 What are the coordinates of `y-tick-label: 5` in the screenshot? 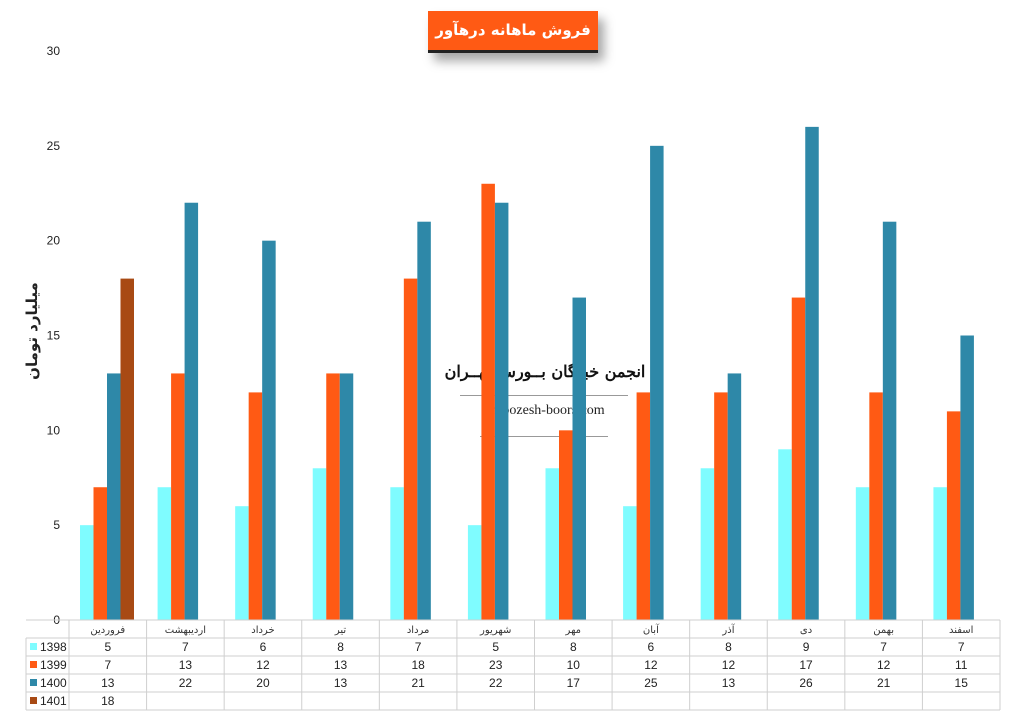 It's located at (56, 525).